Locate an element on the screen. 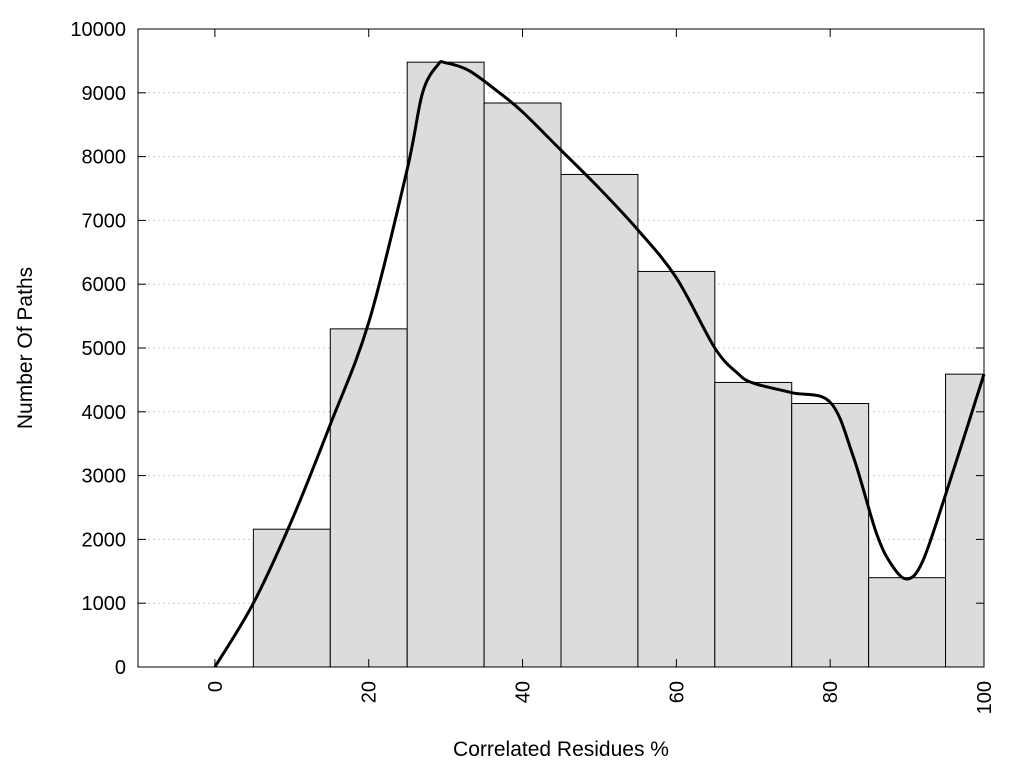 The height and width of the screenshot is (768, 1024). y-tick-label: 2000 is located at coordinates (104, 540).